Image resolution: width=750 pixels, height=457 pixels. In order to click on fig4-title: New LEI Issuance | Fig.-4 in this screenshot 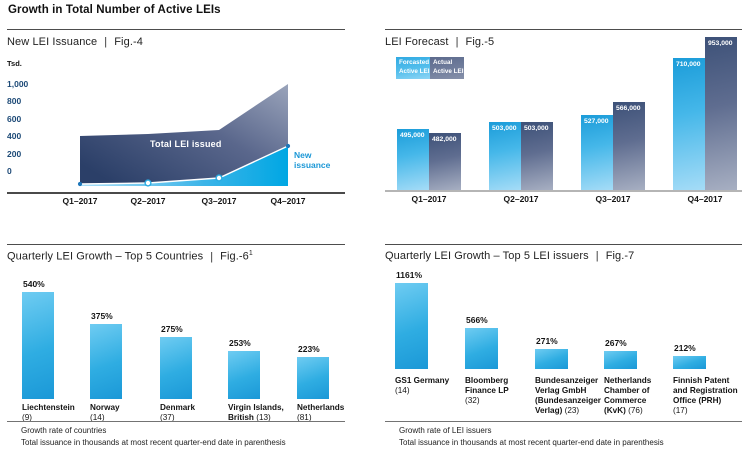, I will do `click(75, 42)`.